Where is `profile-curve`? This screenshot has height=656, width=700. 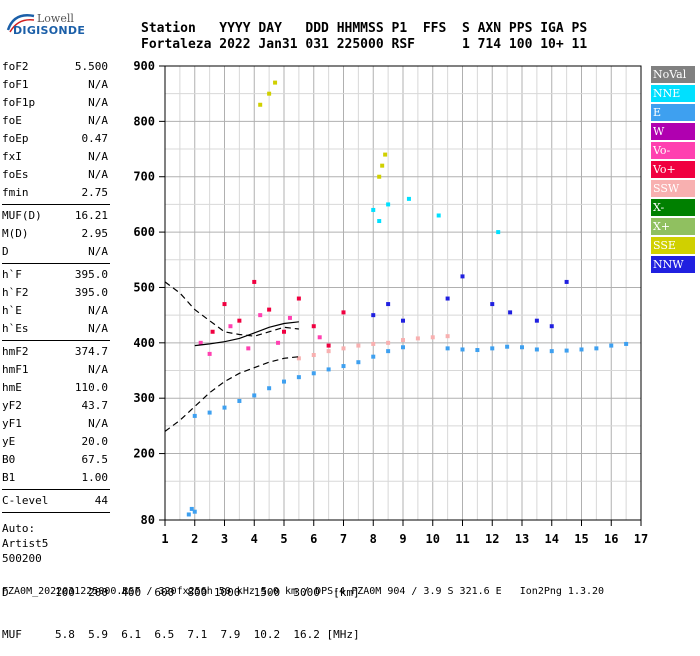 profile-curve is located at coordinates (246, 334).